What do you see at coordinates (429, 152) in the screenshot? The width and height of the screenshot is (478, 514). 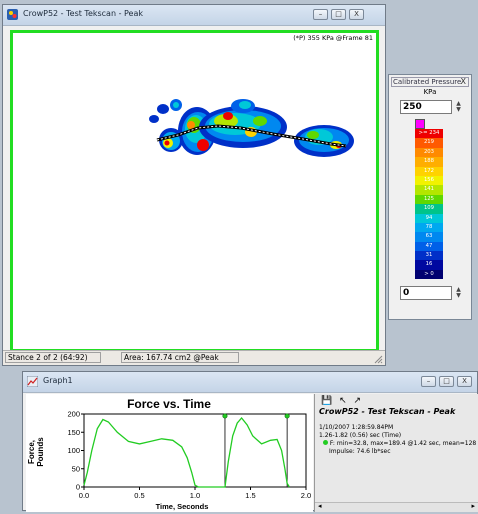 I see `scale-entry: 203` at bounding box center [429, 152].